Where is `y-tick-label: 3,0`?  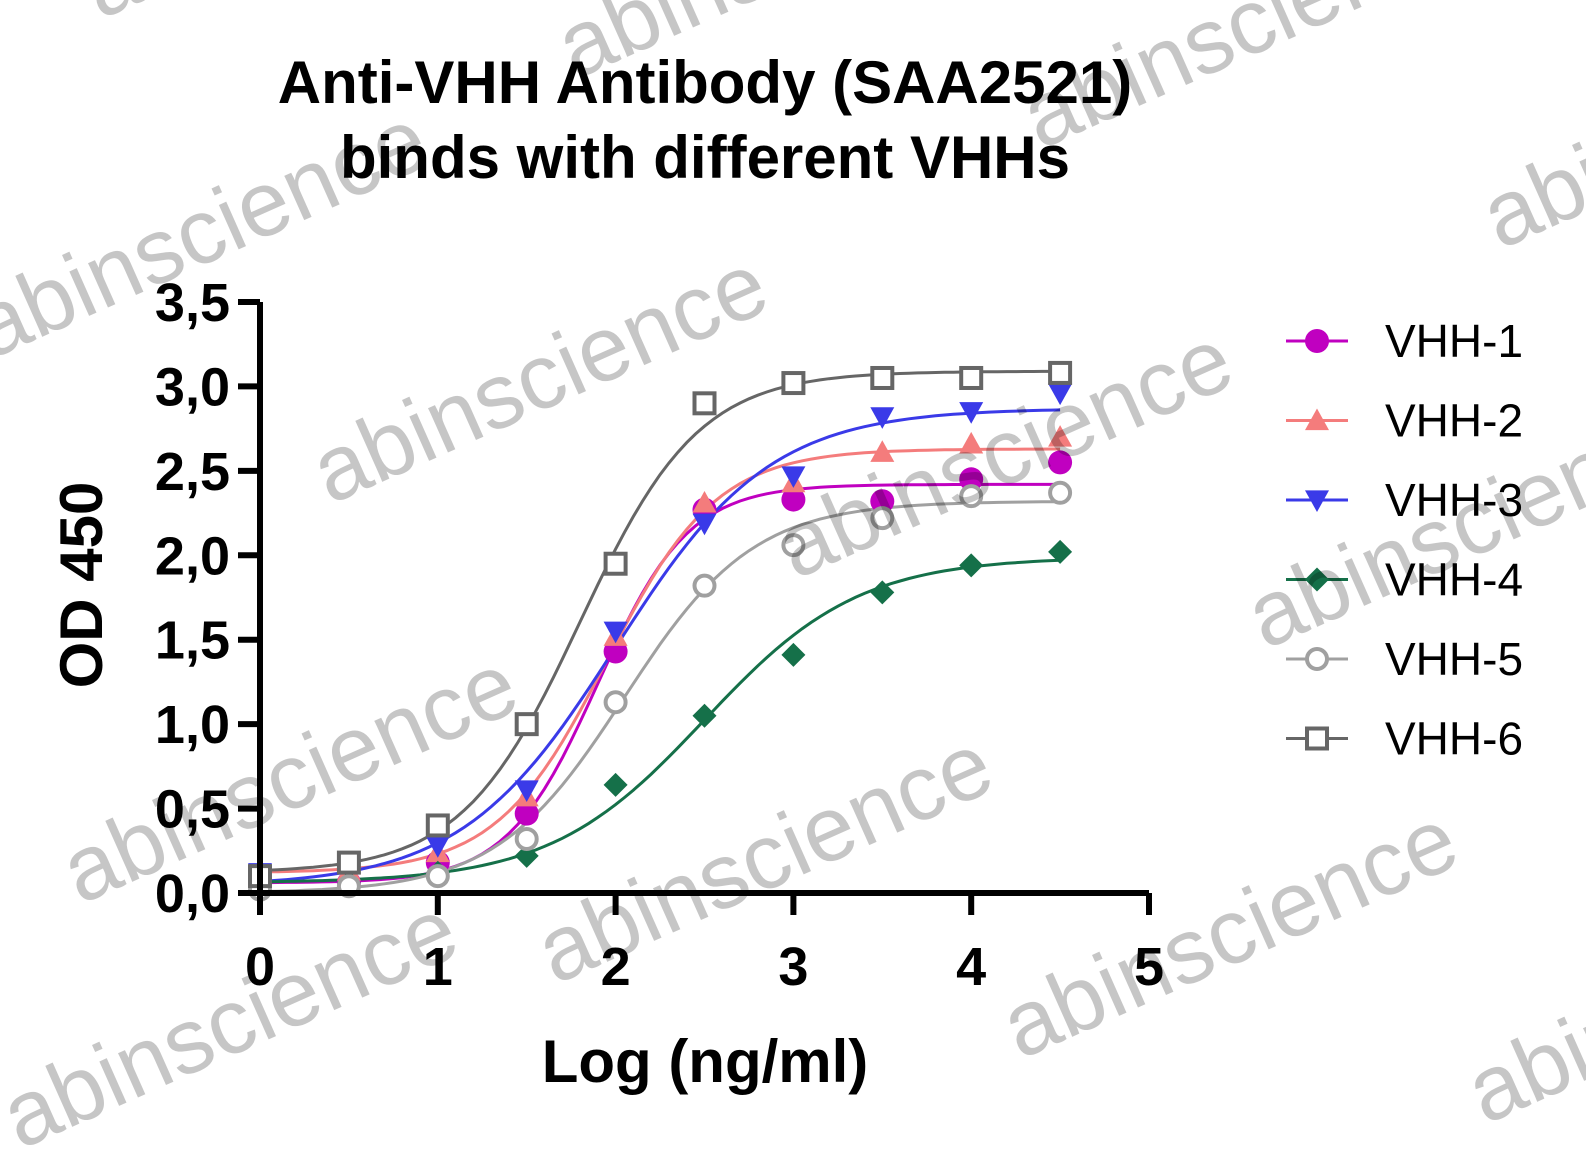
y-tick-label: 3,0 is located at coordinates (192, 387).